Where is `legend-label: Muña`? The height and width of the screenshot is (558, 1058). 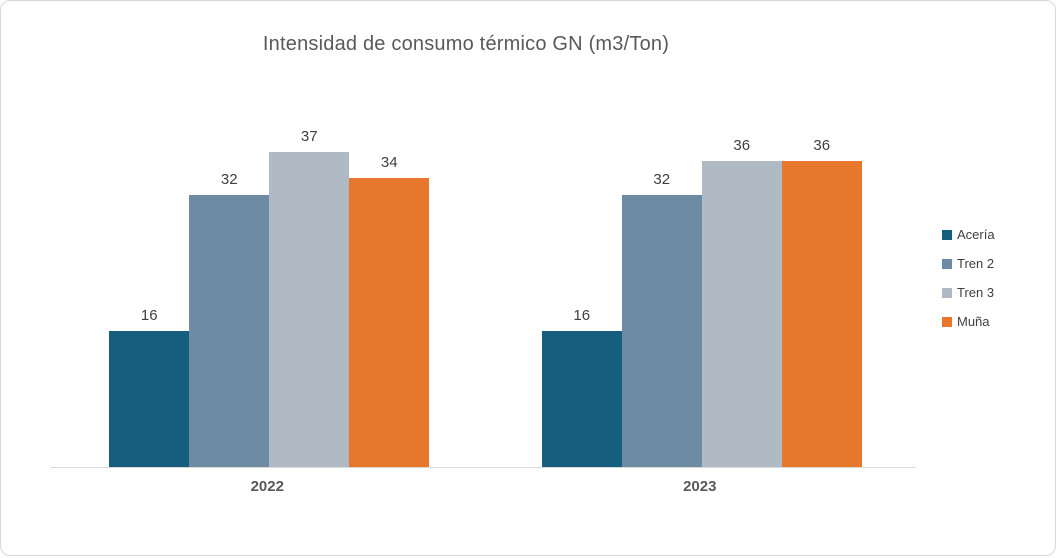
legend-label: Muña is located at coordinates (973, 321).